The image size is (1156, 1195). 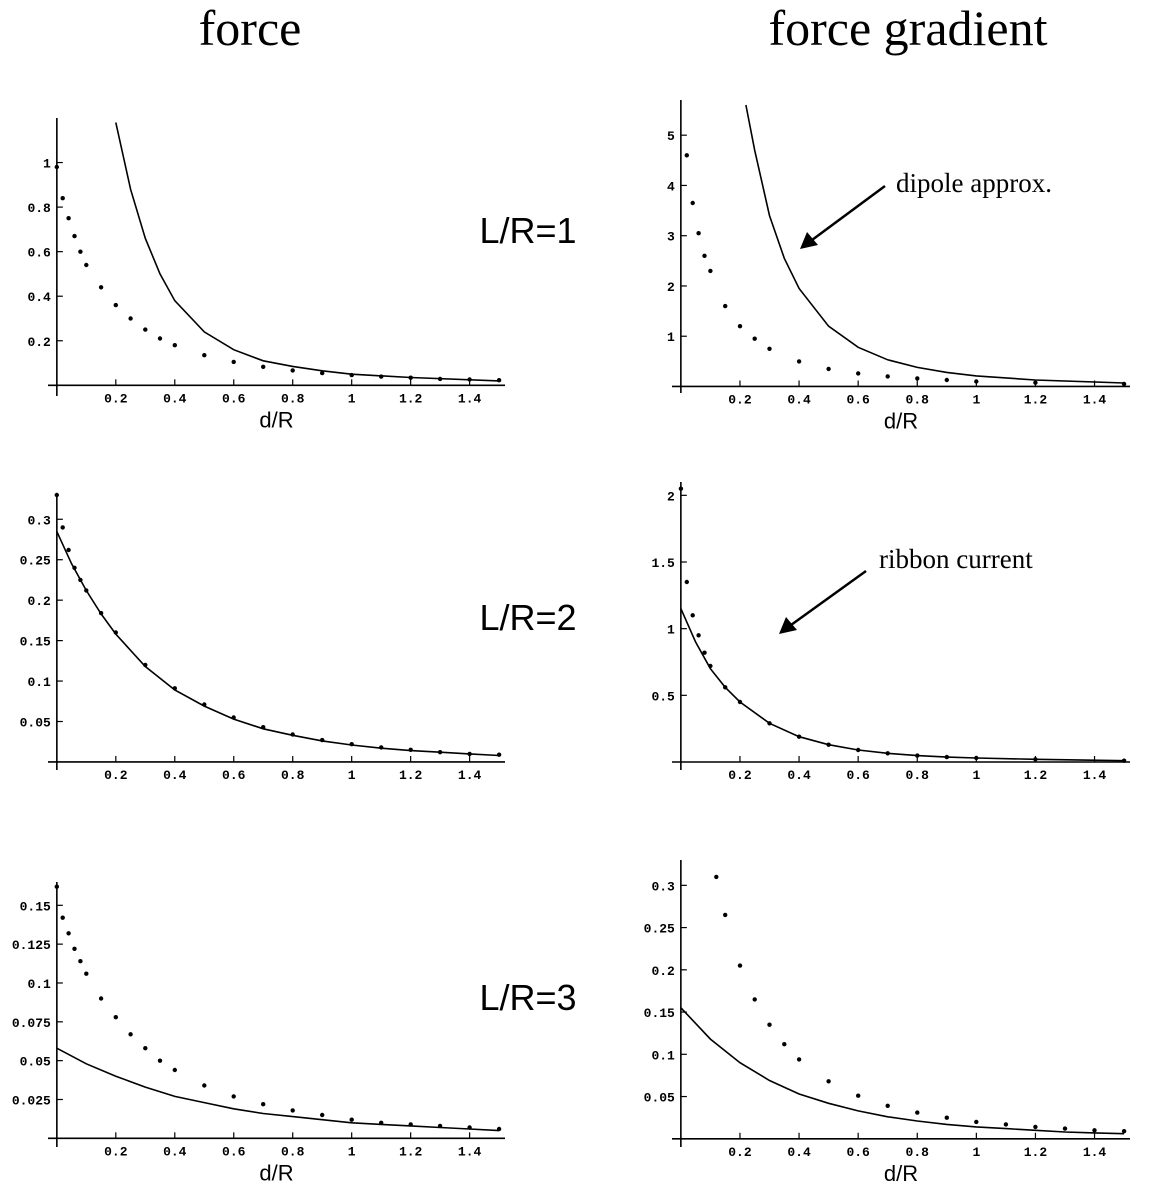 I want to click on annotation-ribbon-arrow-head, so click(x=788, y=625).